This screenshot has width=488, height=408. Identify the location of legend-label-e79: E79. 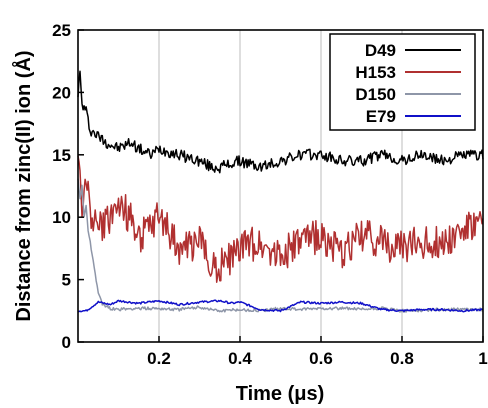
(381, 116).